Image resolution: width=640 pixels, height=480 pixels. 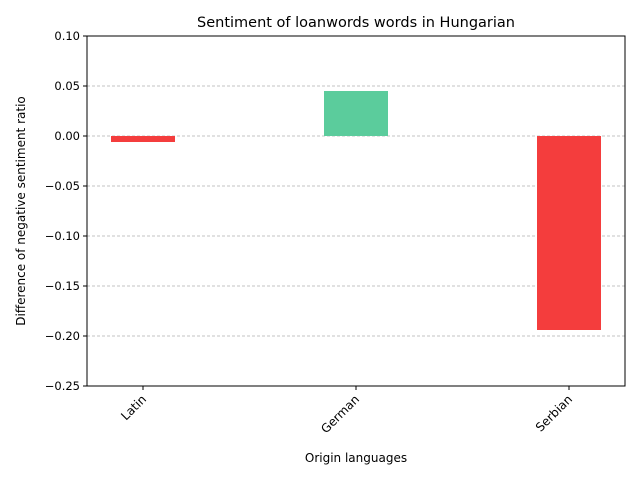 I want to click on y-tick-label: −0.20, so click(x=62, y=336).